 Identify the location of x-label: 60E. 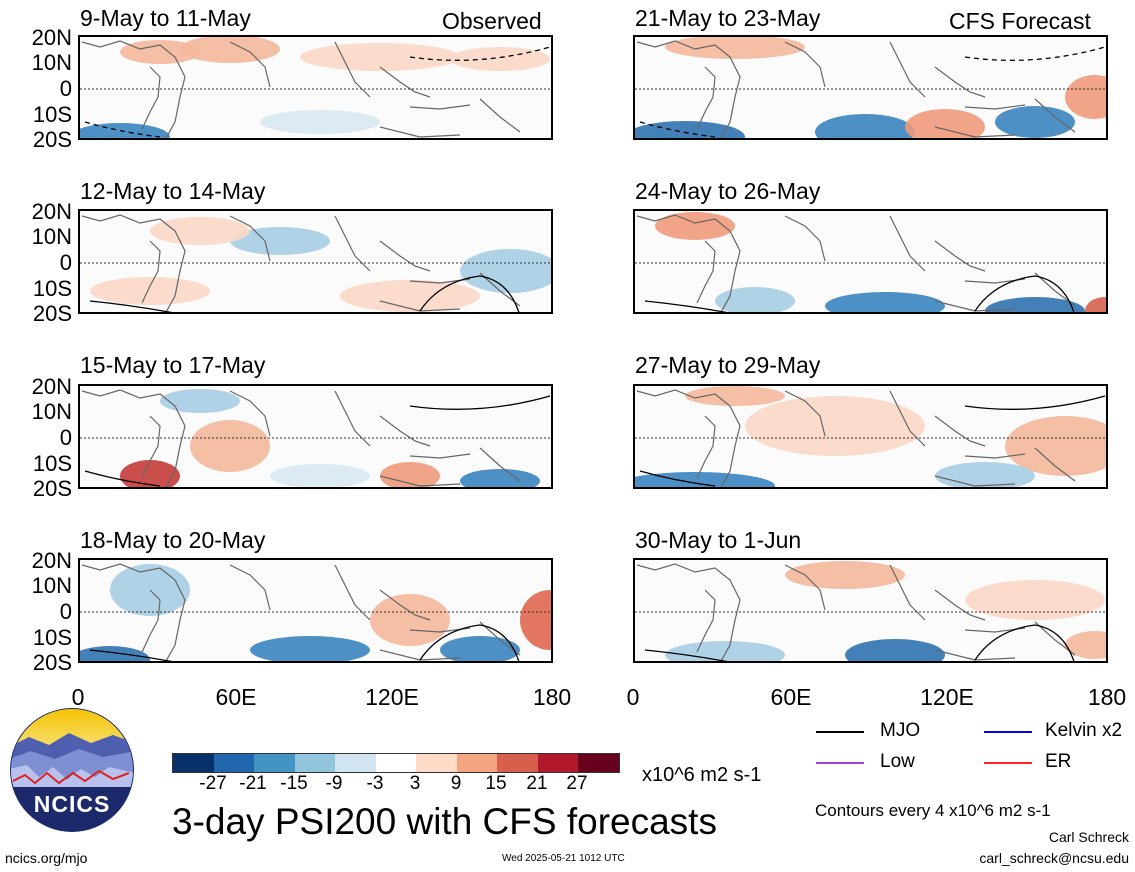
(791, 697).